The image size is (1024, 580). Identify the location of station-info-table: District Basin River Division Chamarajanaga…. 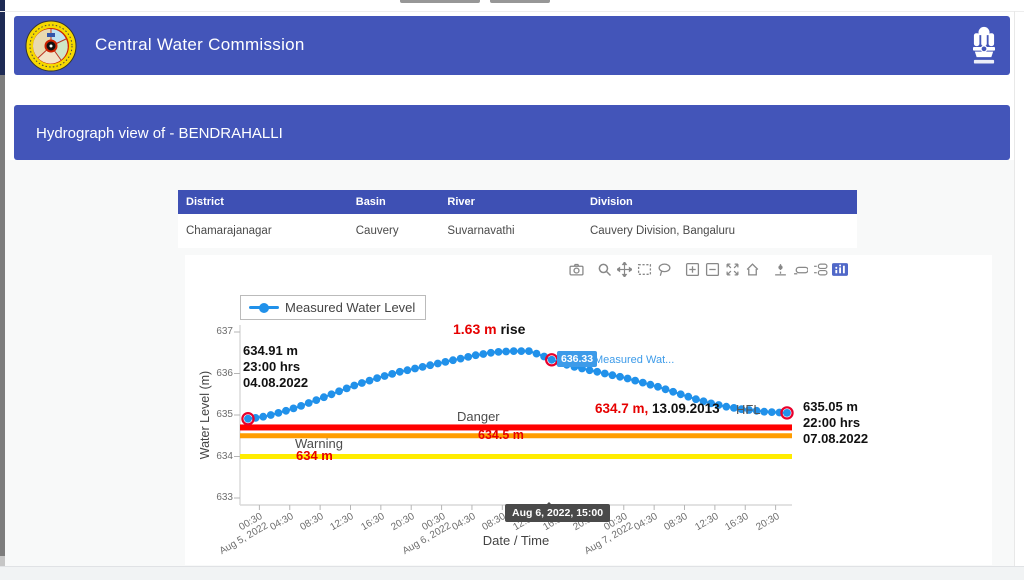
(517, 219).